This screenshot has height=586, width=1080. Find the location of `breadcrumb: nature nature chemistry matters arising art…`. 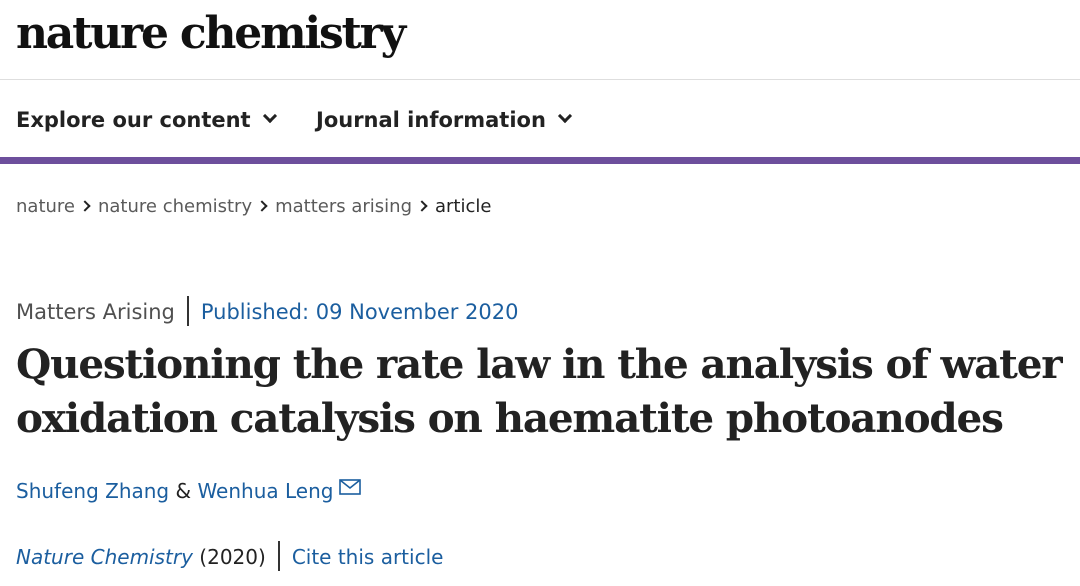

breadcrumb: nature nature chemistry matters arising art… is located at coordinates (253, 207).